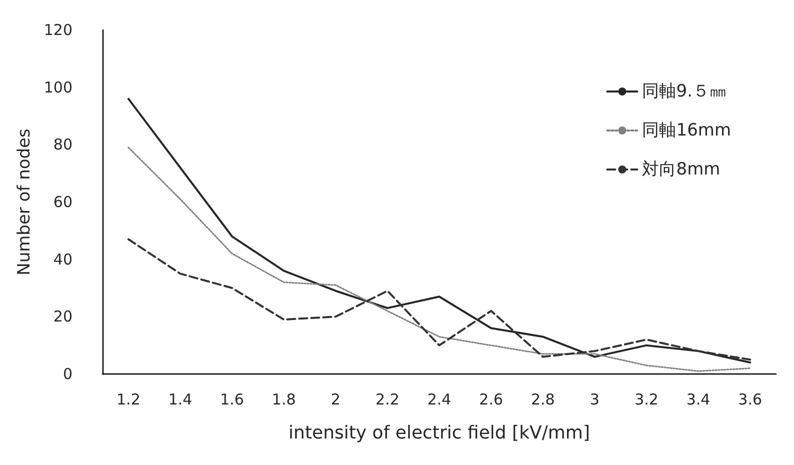  I want to click on x-tick-label: 3, so click(595, 399).